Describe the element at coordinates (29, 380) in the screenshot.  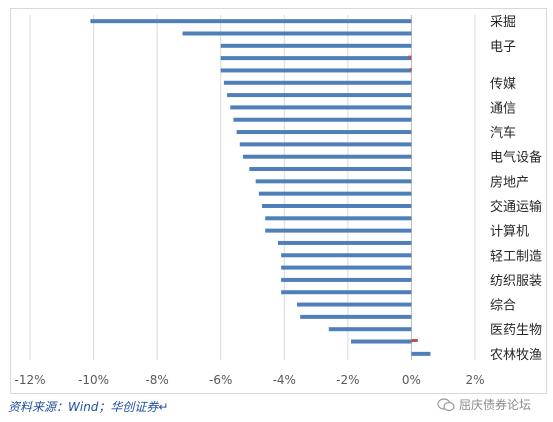
I see `x-tick-label: -12%` at that location.